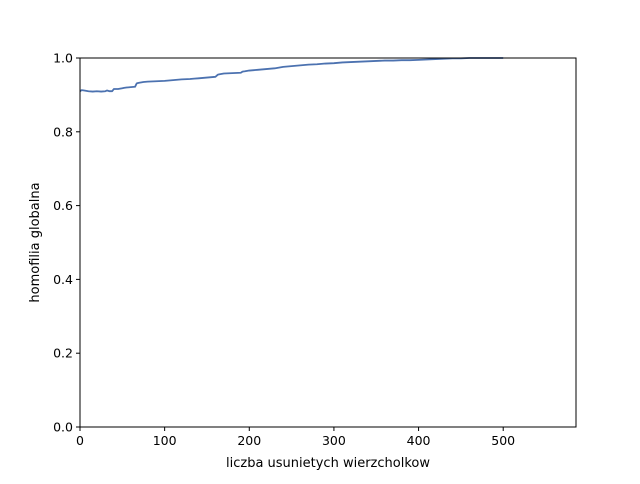  What do you see at coordinates (249, 440) in the screenshot?
I see `x-tick-label: 200` at bounding box center [249, 440].